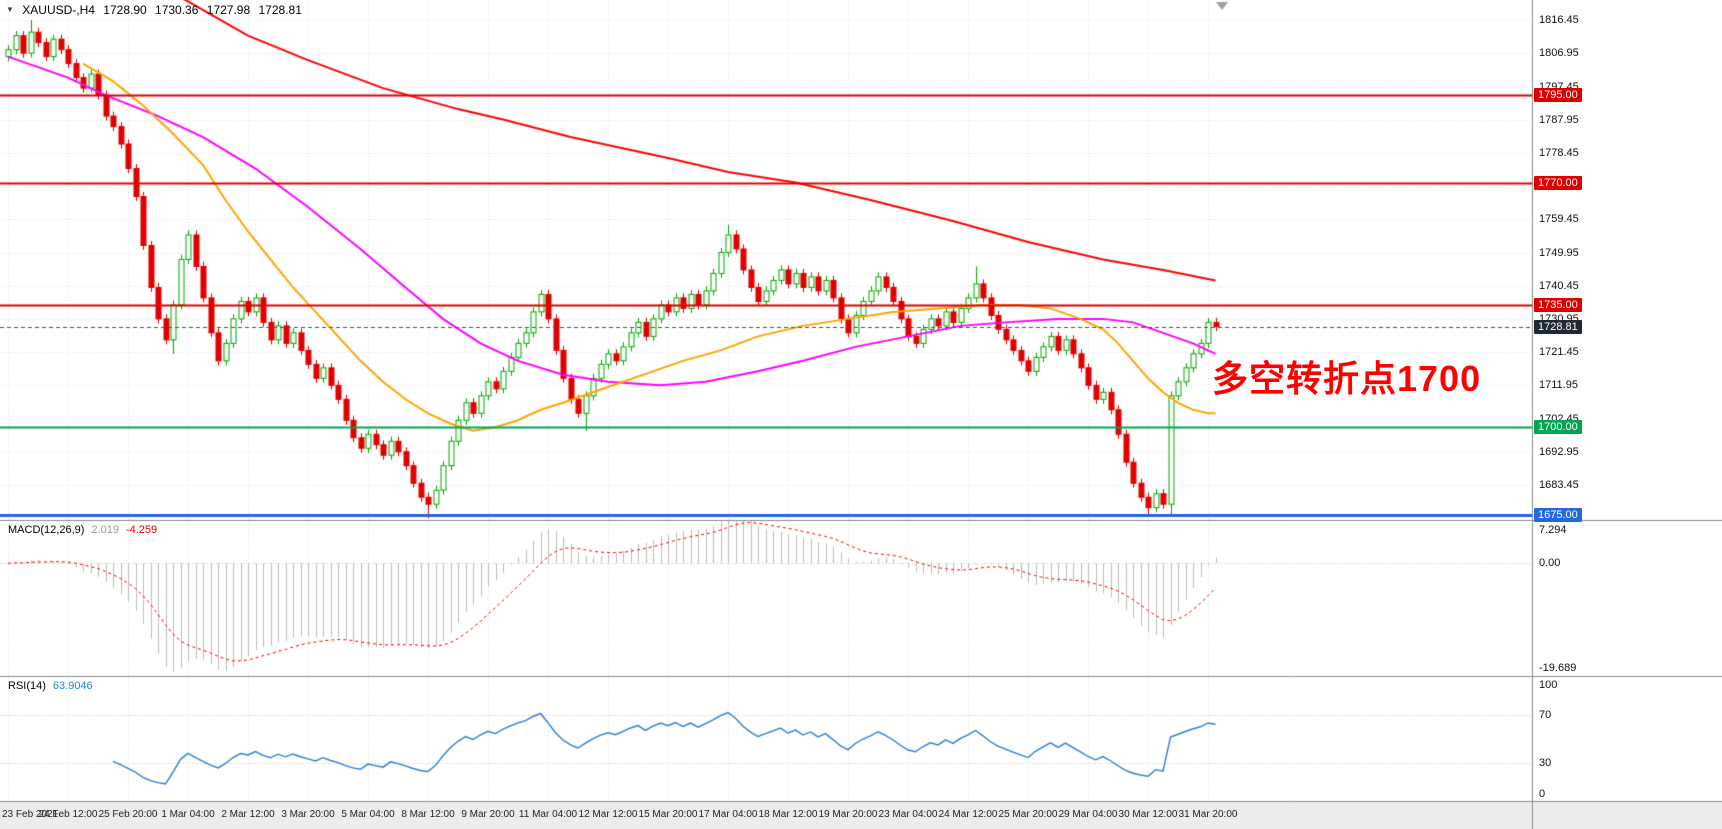  What do you see at coordinates (488, 814) in the screenshot?
I see `time-axis-label: 9 Mar 20:00` at bounding box center [488, 814].